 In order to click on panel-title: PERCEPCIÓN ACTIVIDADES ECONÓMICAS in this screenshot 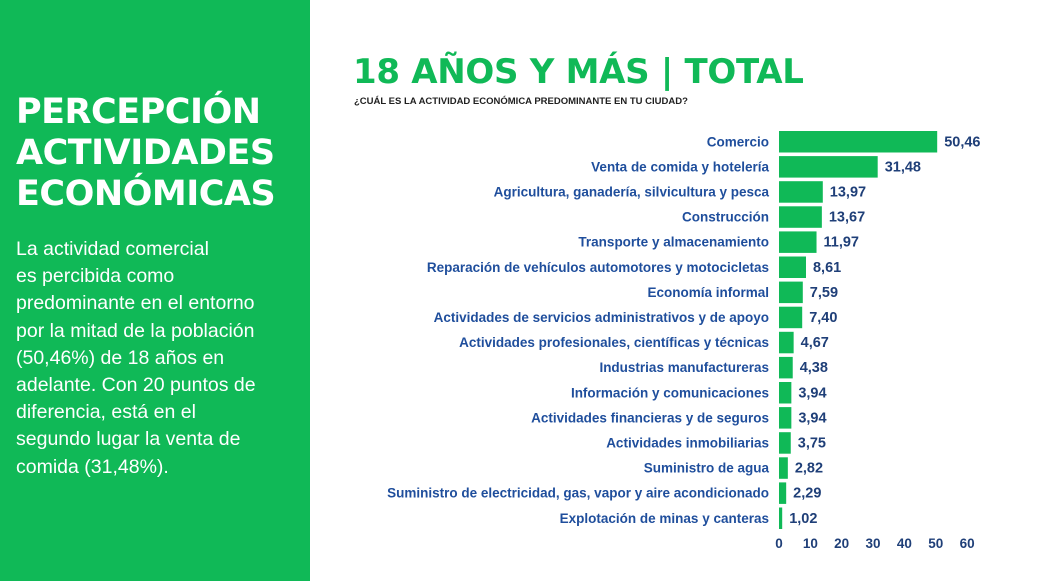, I will do `click(146, 153)`.